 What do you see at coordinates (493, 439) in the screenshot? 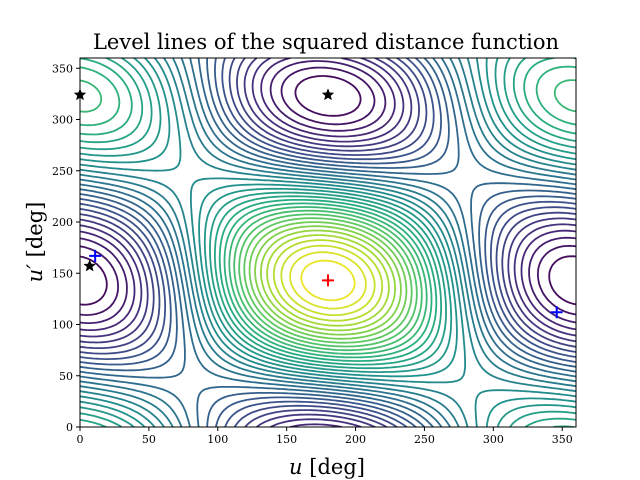
I see `x-tick-label: 300` at bounding box center [493, 439].